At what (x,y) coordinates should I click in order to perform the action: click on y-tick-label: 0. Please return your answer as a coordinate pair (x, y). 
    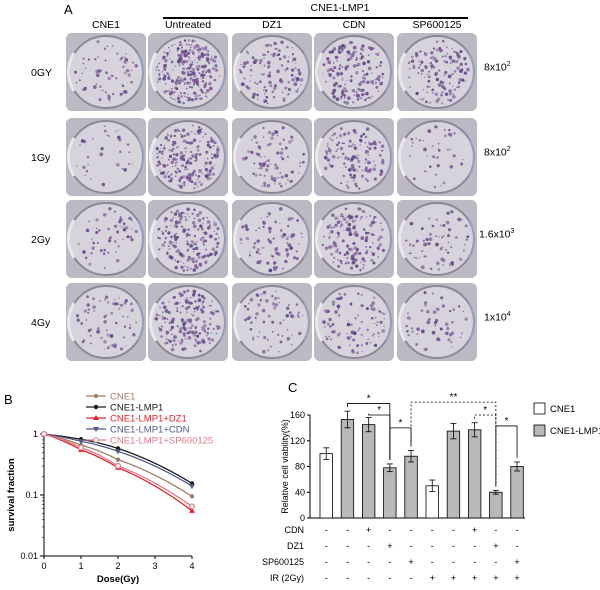
    Looking at the image, I should click on (302, 518).